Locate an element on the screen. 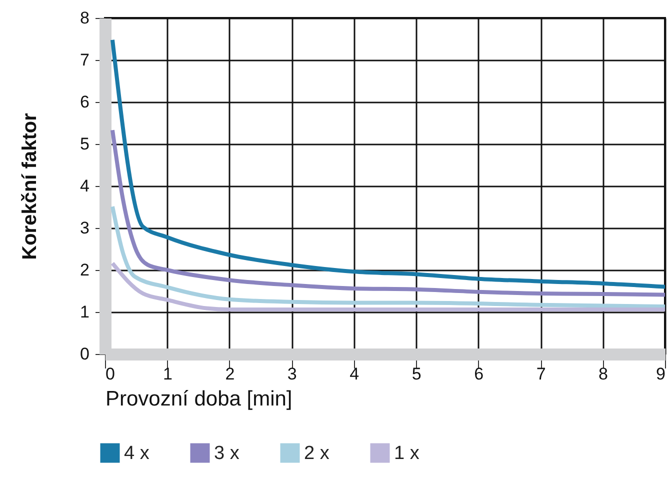 Image resolution: width=671 pixels, height=481 pixels. legend-label: 3 x is located at coordinates (227, 453).